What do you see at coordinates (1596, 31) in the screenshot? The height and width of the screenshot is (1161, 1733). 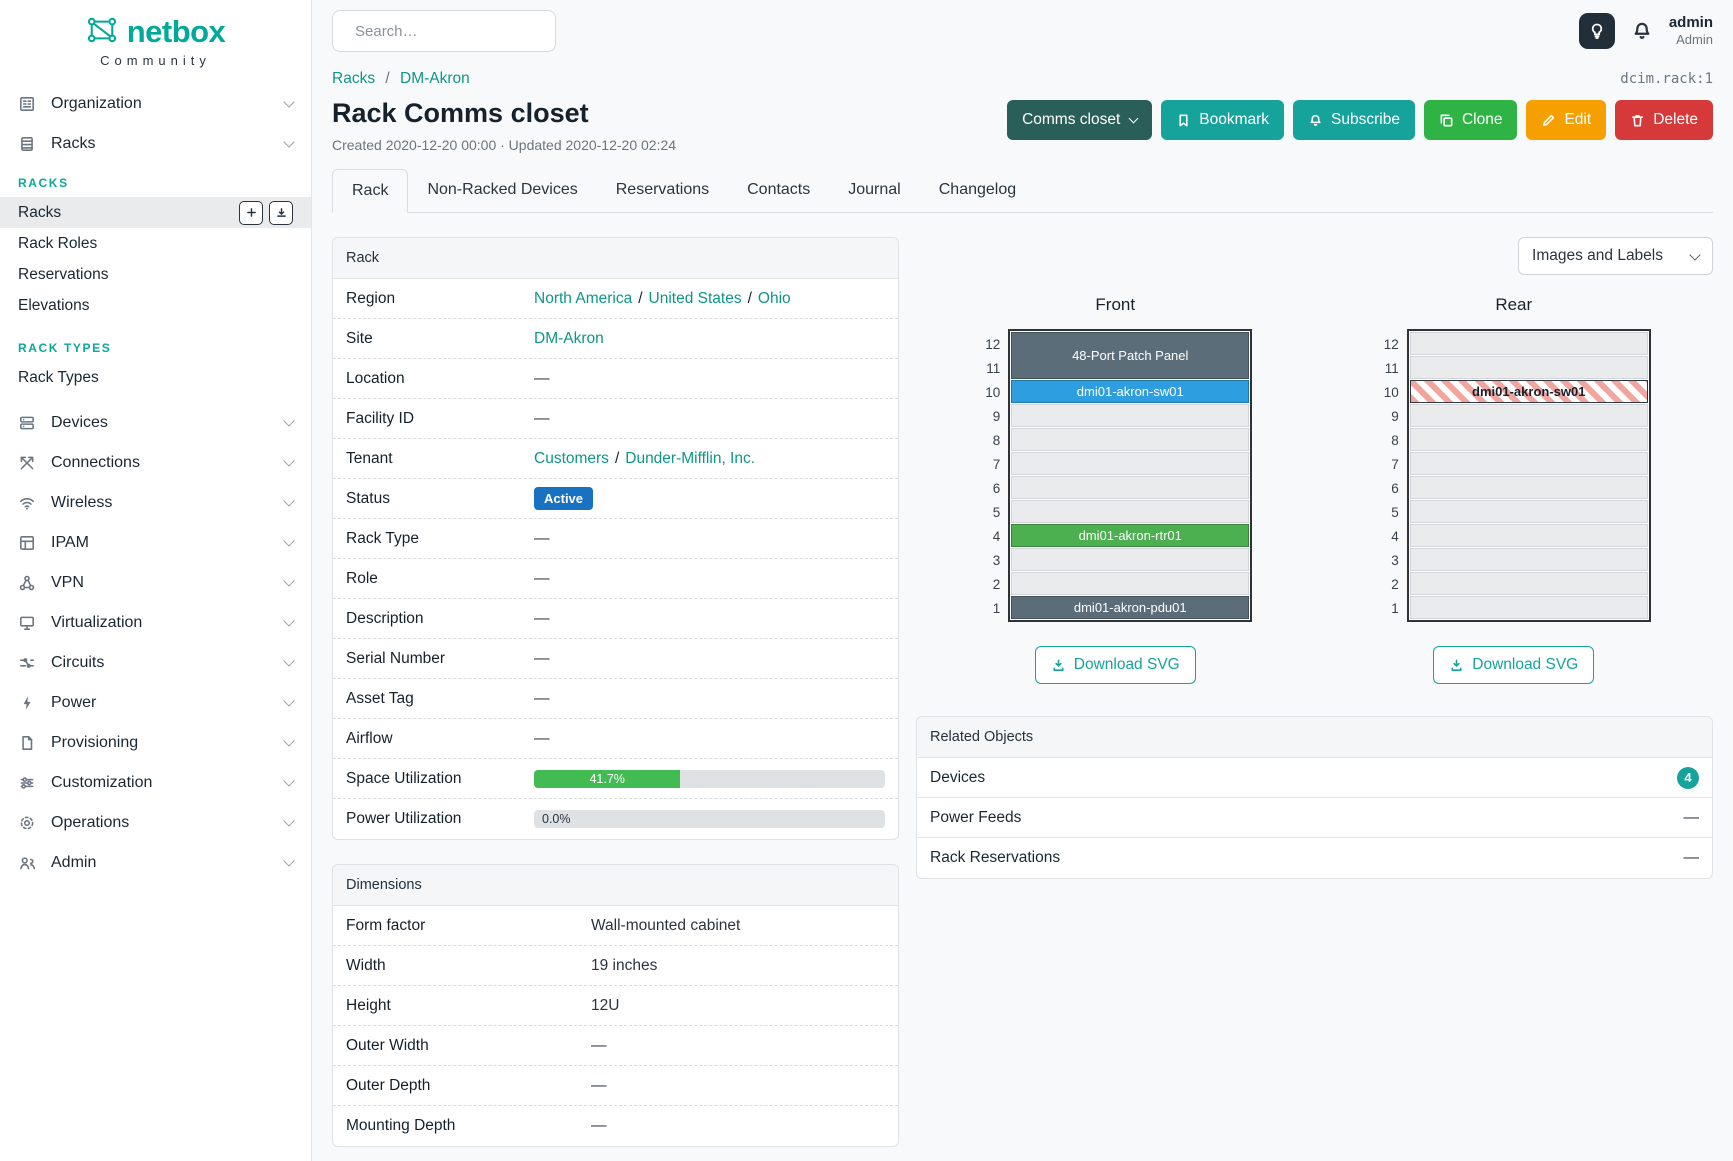 I see `dark-mode-toggle` at bounding box center [1596, 31].